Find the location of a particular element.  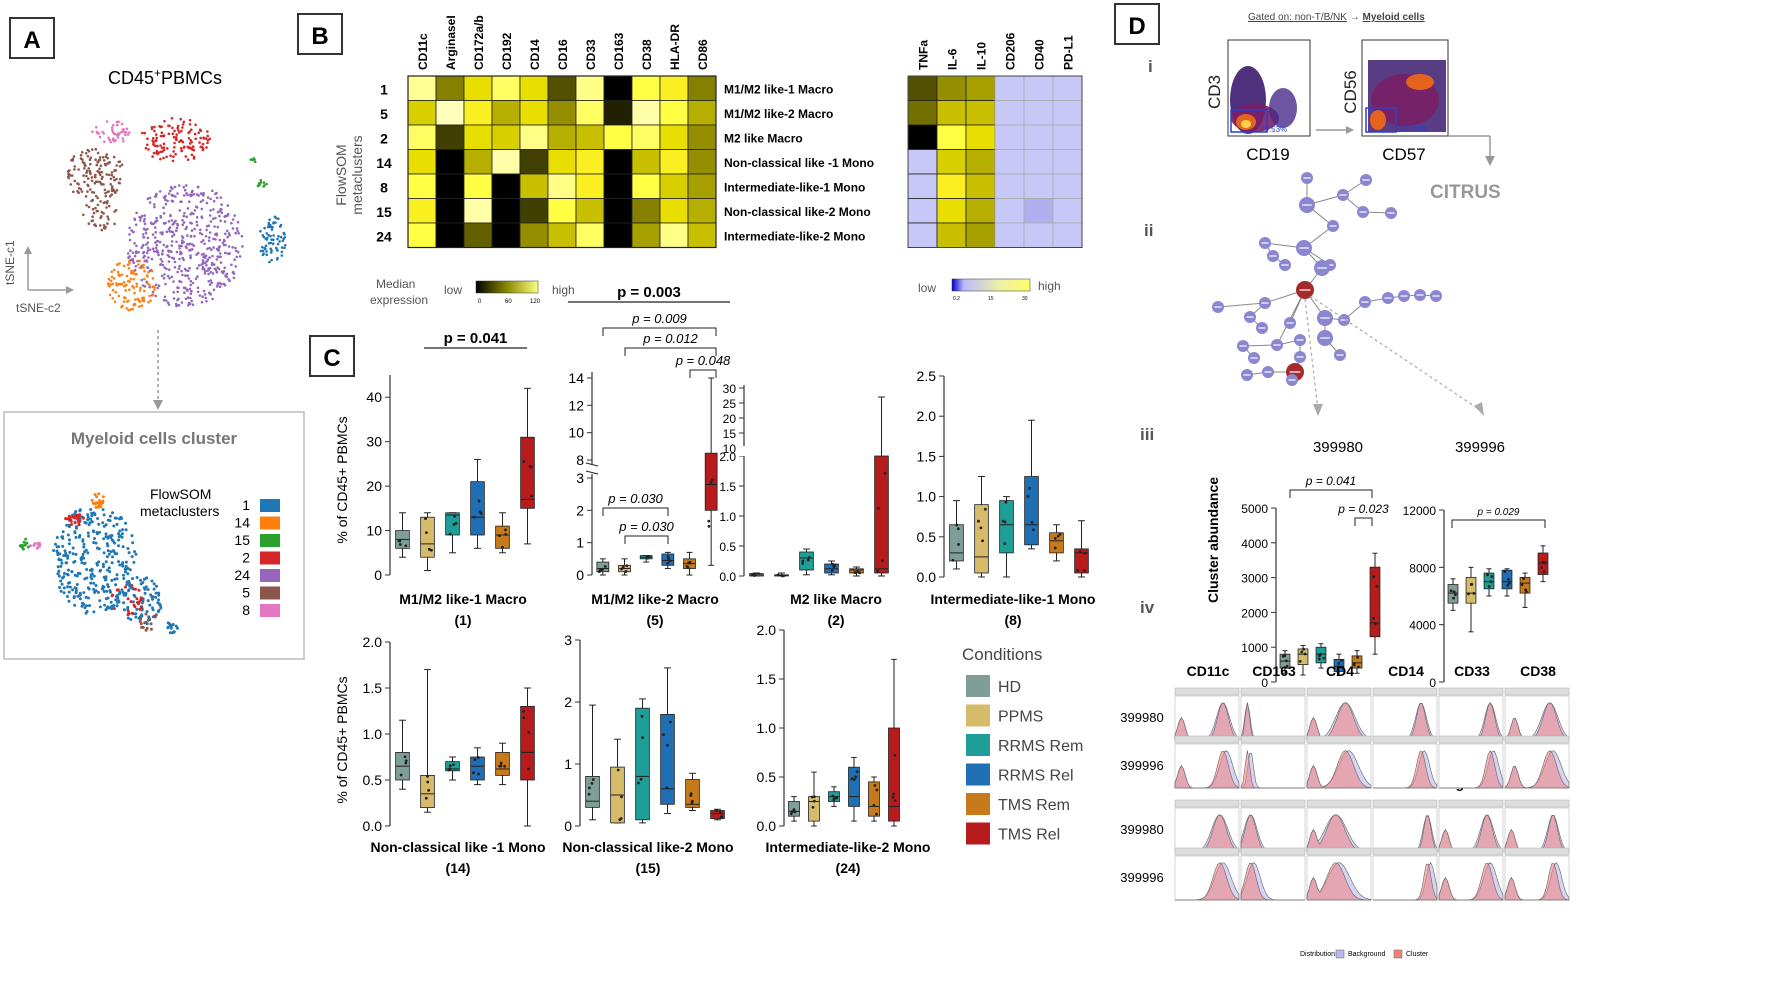

colorbar-right-tick-0: 0.2 is located at coordinates (956, 299).